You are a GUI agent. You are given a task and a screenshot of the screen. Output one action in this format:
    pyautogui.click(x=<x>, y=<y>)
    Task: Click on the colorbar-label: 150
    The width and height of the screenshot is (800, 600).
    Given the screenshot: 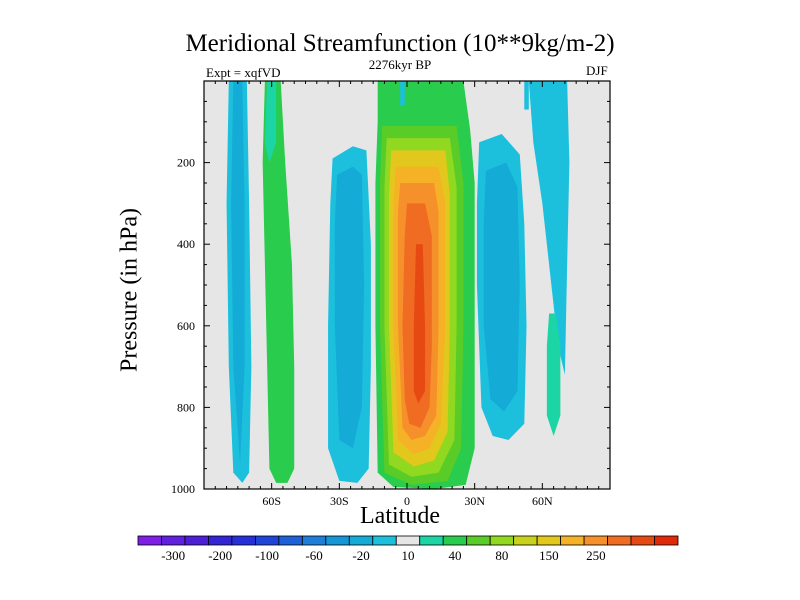 What is the action you would take?
    pyautogui.click(x=549, y=555)
    